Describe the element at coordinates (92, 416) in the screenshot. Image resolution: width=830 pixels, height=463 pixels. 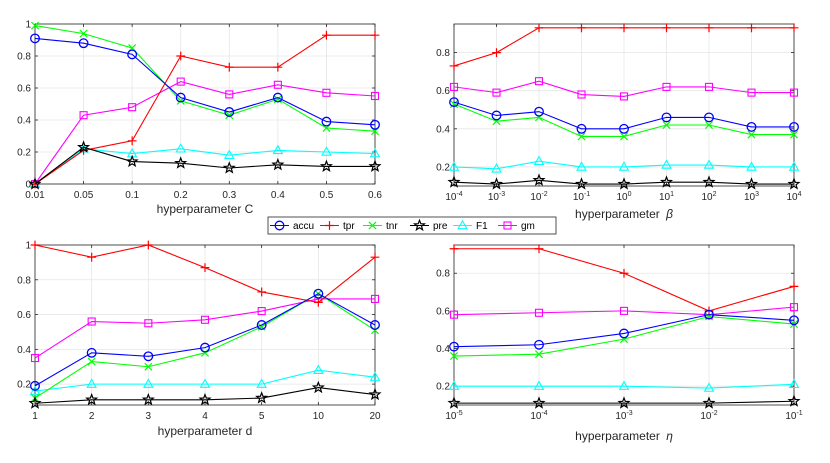
I see `x-tick-label: 2` at that location.